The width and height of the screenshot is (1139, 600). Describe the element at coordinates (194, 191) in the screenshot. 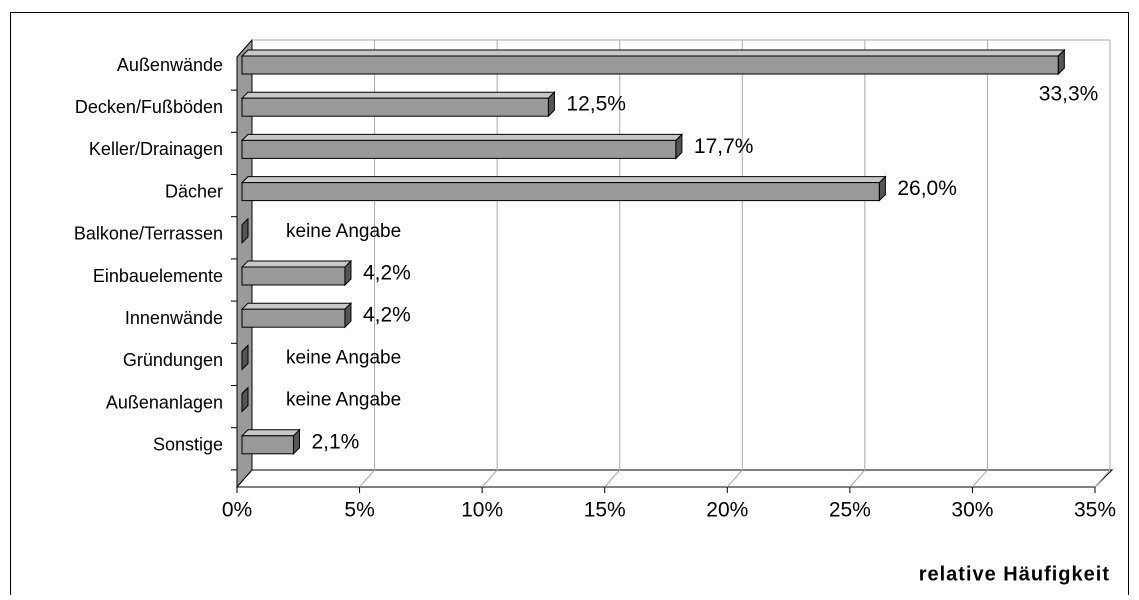

I see `y-tick-label: Dächer` at that location.